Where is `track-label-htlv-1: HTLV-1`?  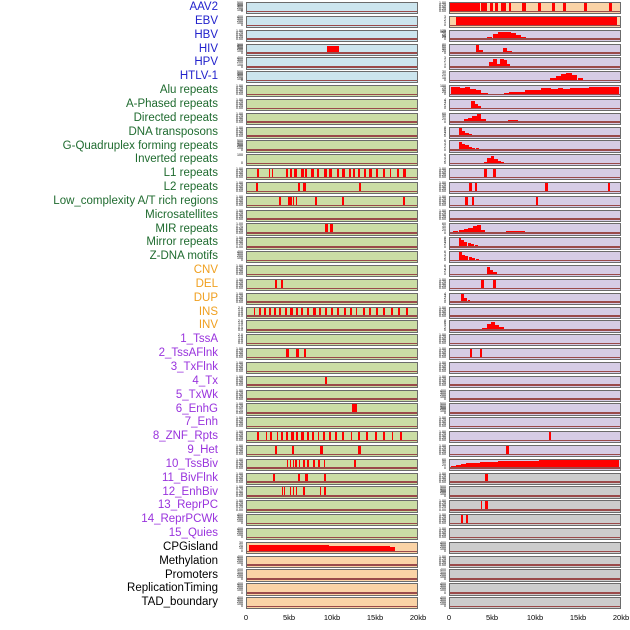 track-label-htlv-1: HTLV-1 is located at coordinates (198, 76).